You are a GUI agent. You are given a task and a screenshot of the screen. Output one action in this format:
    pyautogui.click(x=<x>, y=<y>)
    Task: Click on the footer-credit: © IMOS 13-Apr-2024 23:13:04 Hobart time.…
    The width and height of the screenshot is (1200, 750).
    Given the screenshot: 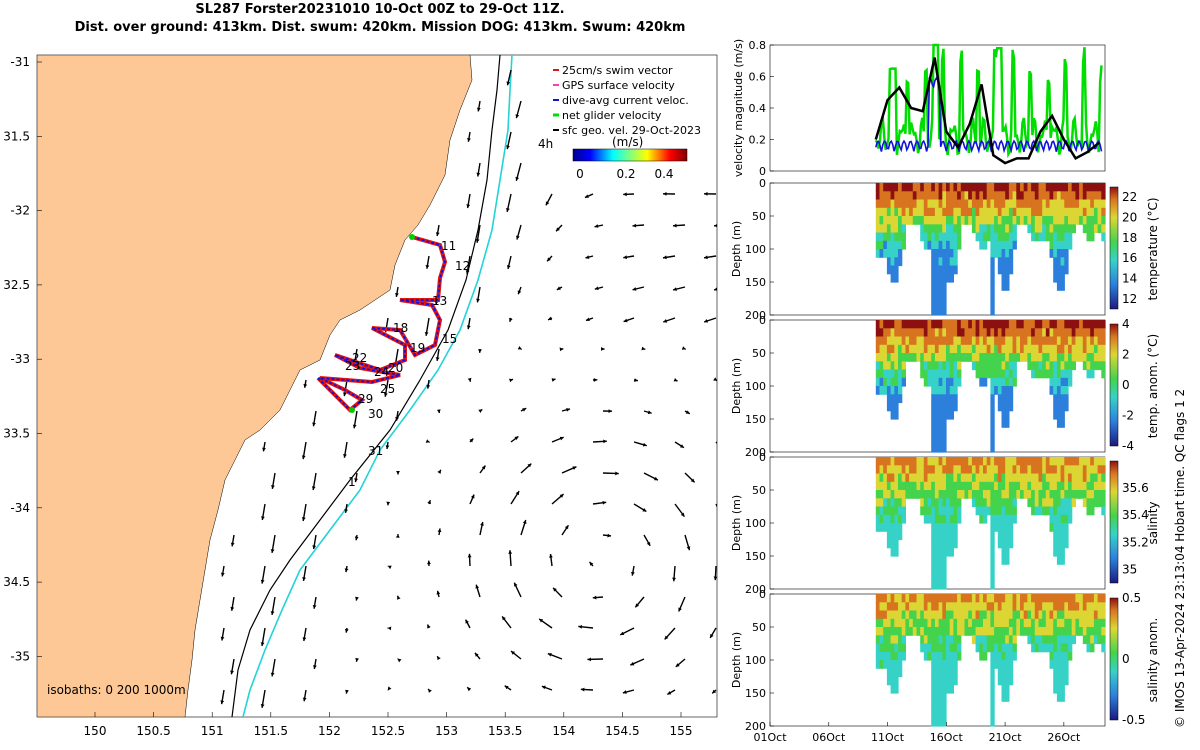 What is the action you would take?
    pyautogui.click(x=1180, y=558)
    